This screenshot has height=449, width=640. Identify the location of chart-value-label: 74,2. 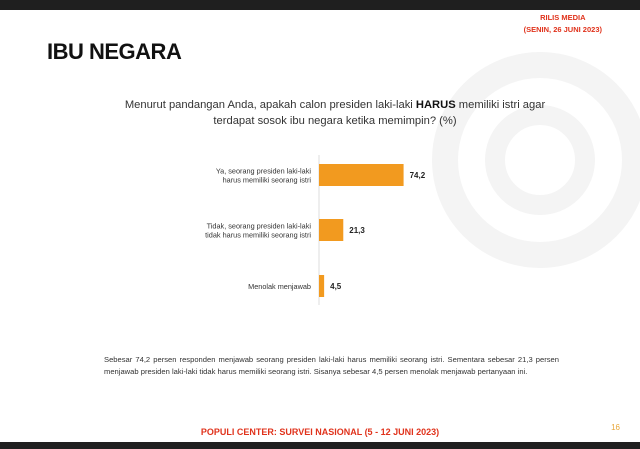
(418, 175).